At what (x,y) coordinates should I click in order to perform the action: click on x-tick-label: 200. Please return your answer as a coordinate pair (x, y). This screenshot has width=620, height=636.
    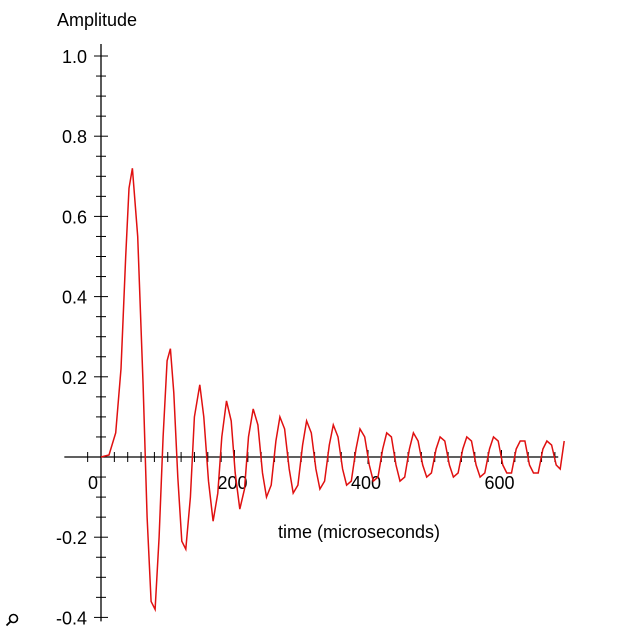
    Looking at the image, I should click on (233, 483).